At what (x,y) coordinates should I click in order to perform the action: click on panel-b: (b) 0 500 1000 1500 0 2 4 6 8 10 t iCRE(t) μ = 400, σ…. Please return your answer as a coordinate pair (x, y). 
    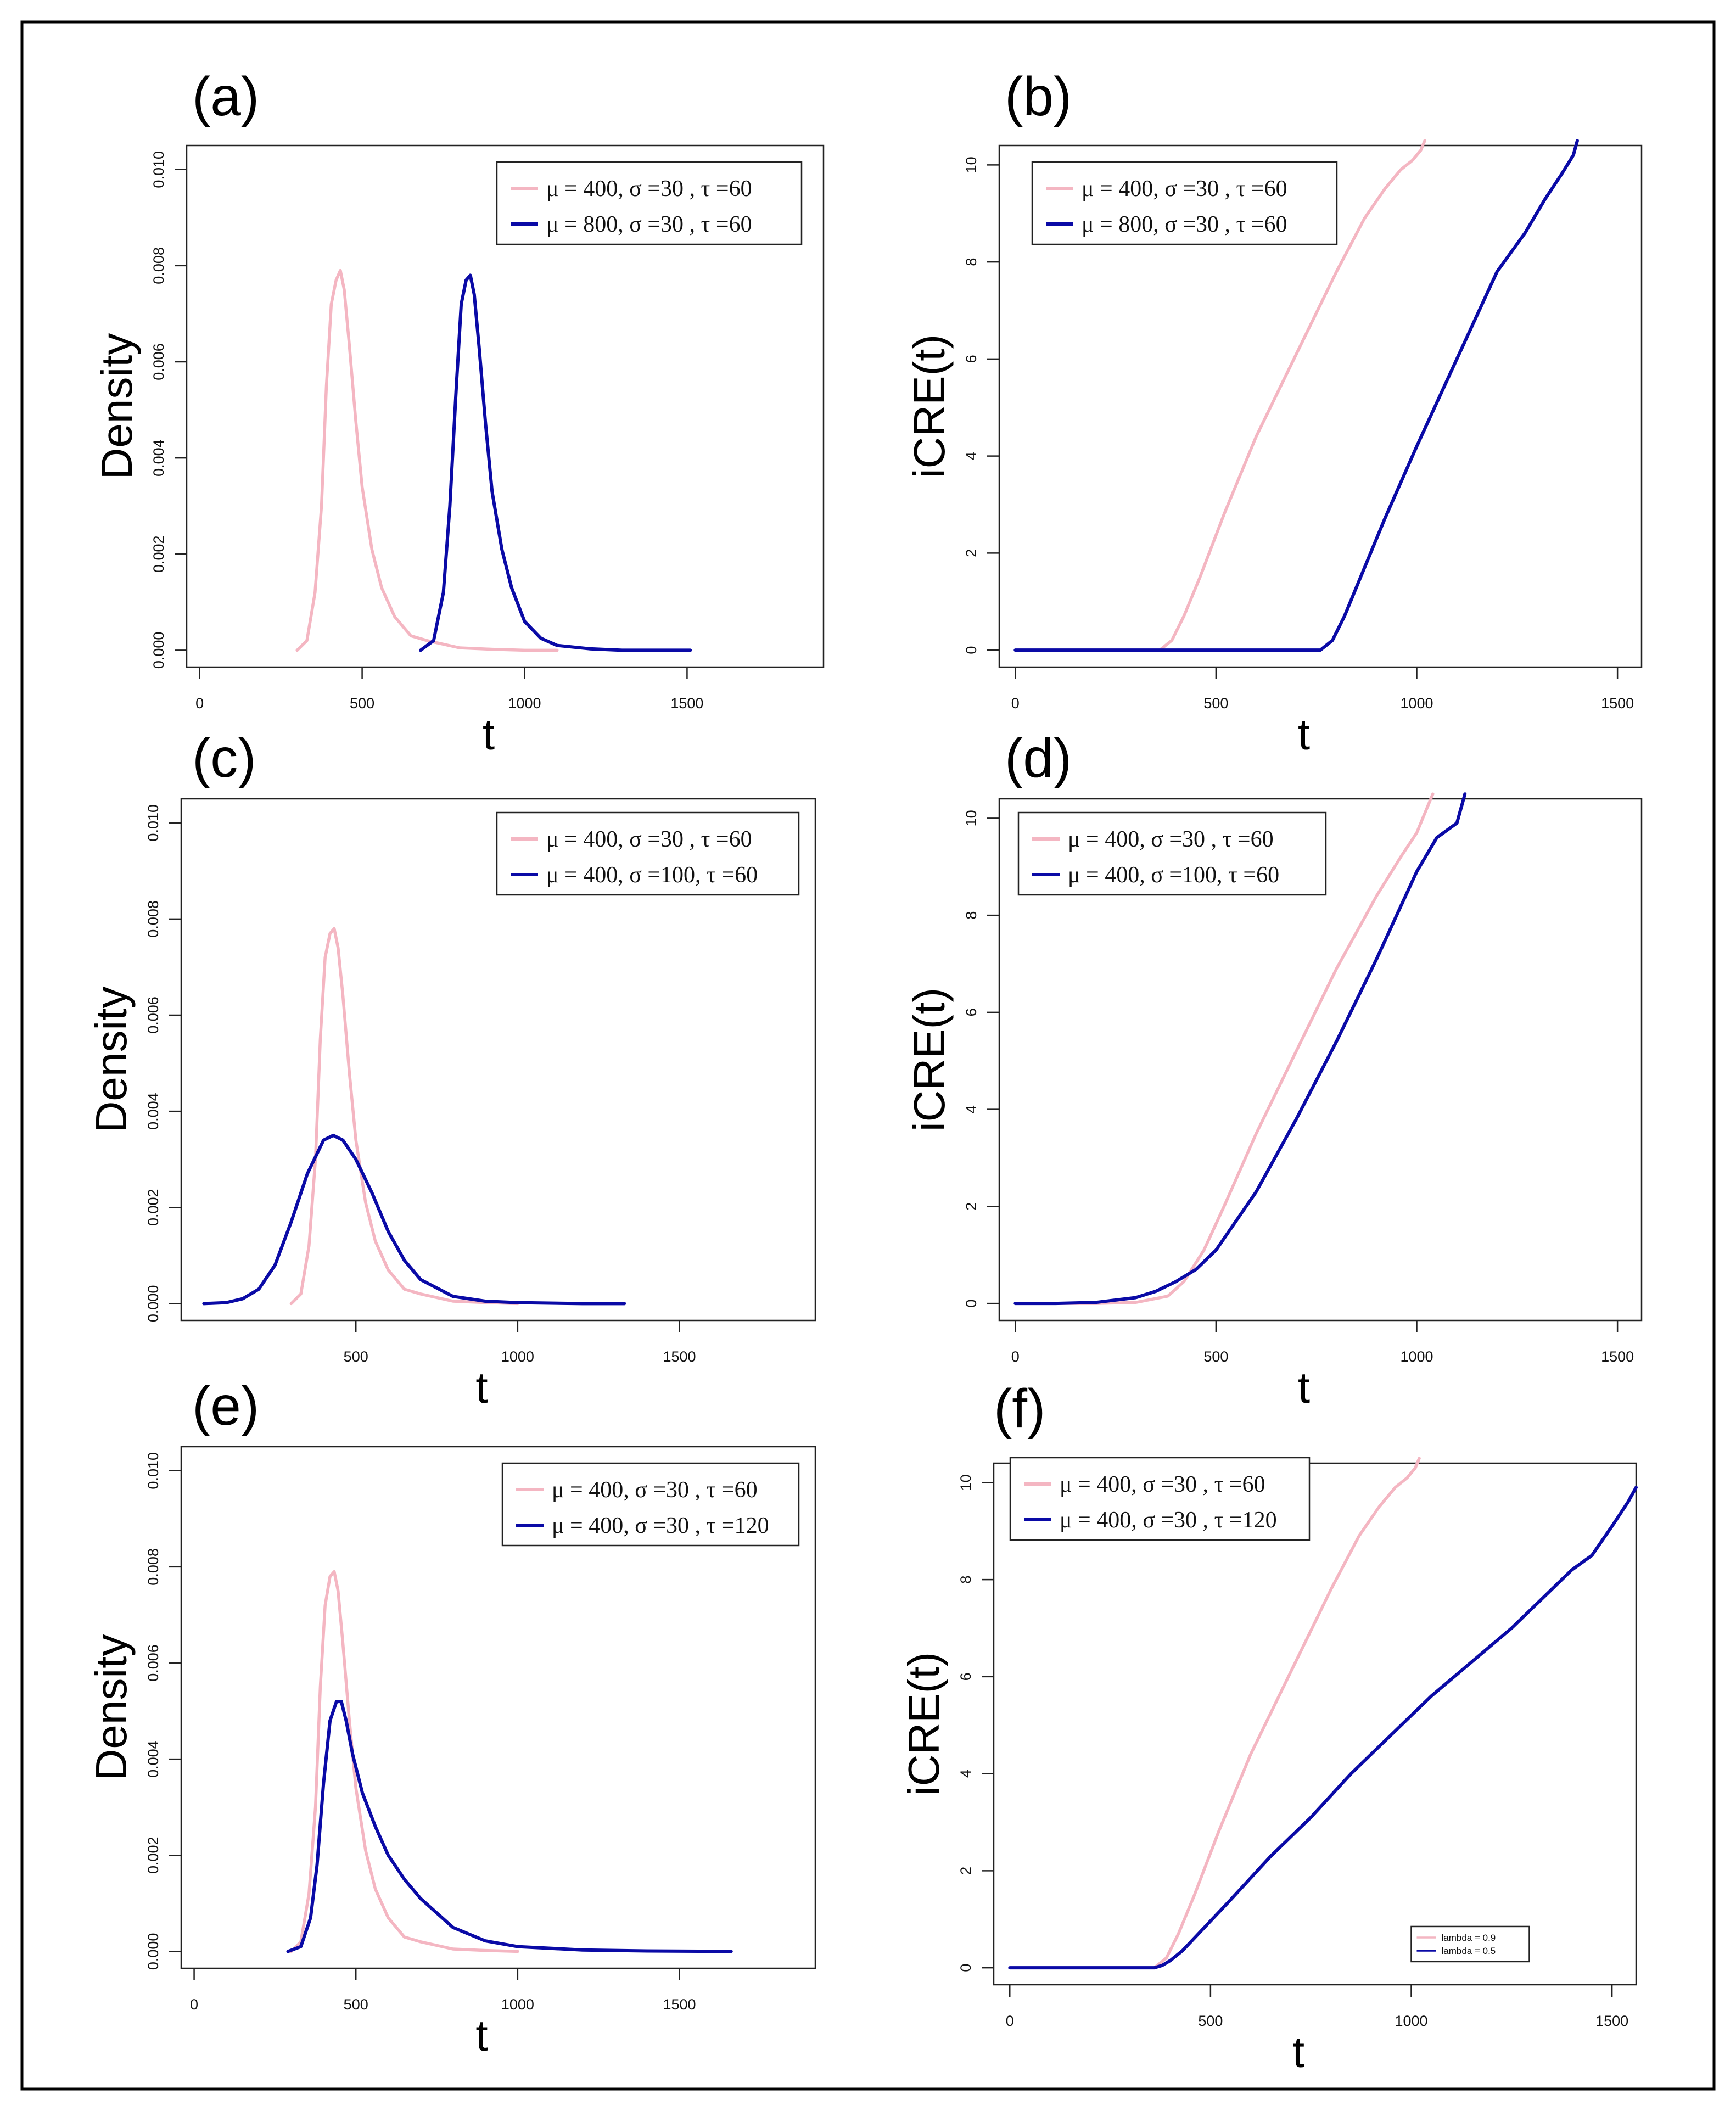
    Looking at the image, I should click on (1274, 412).